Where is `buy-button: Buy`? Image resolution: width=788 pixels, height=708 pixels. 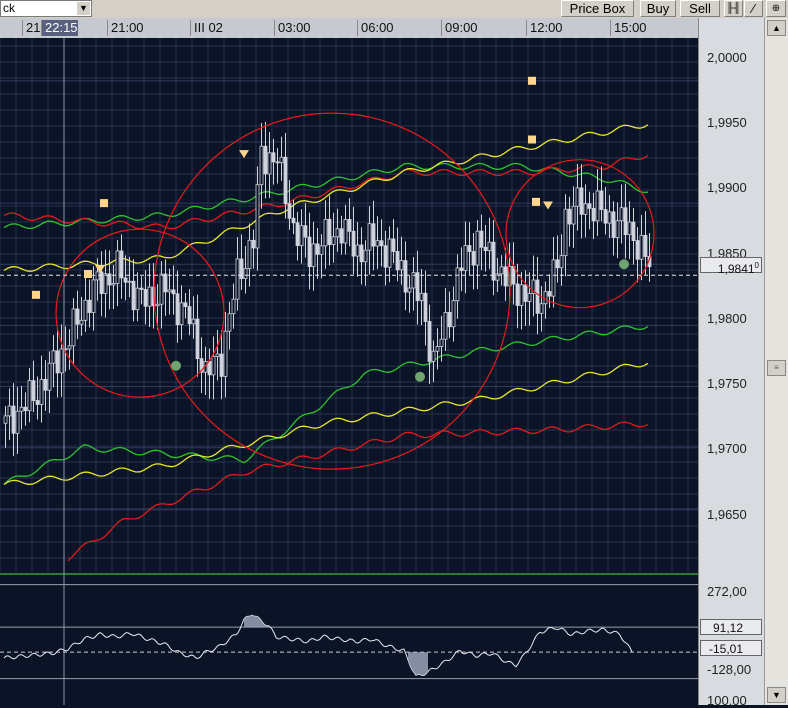
buy-button: Buy is located at coordinates (658, 8).